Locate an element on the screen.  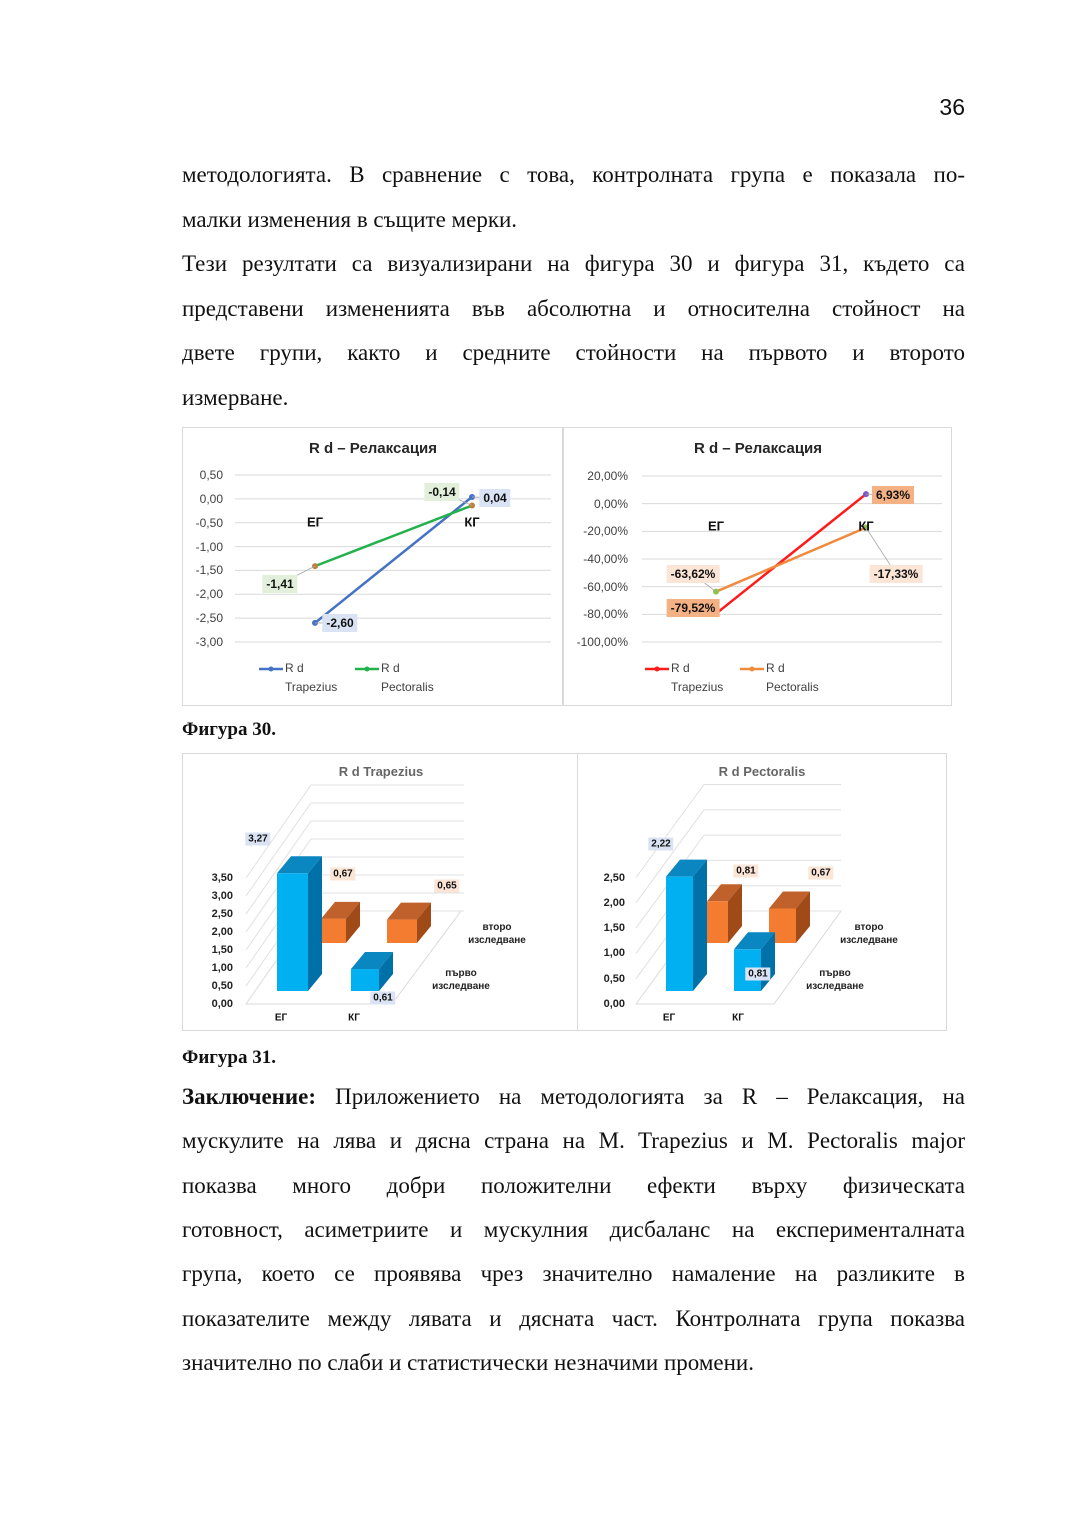
data-label: -0,14 is located at coordinates (442, 492).